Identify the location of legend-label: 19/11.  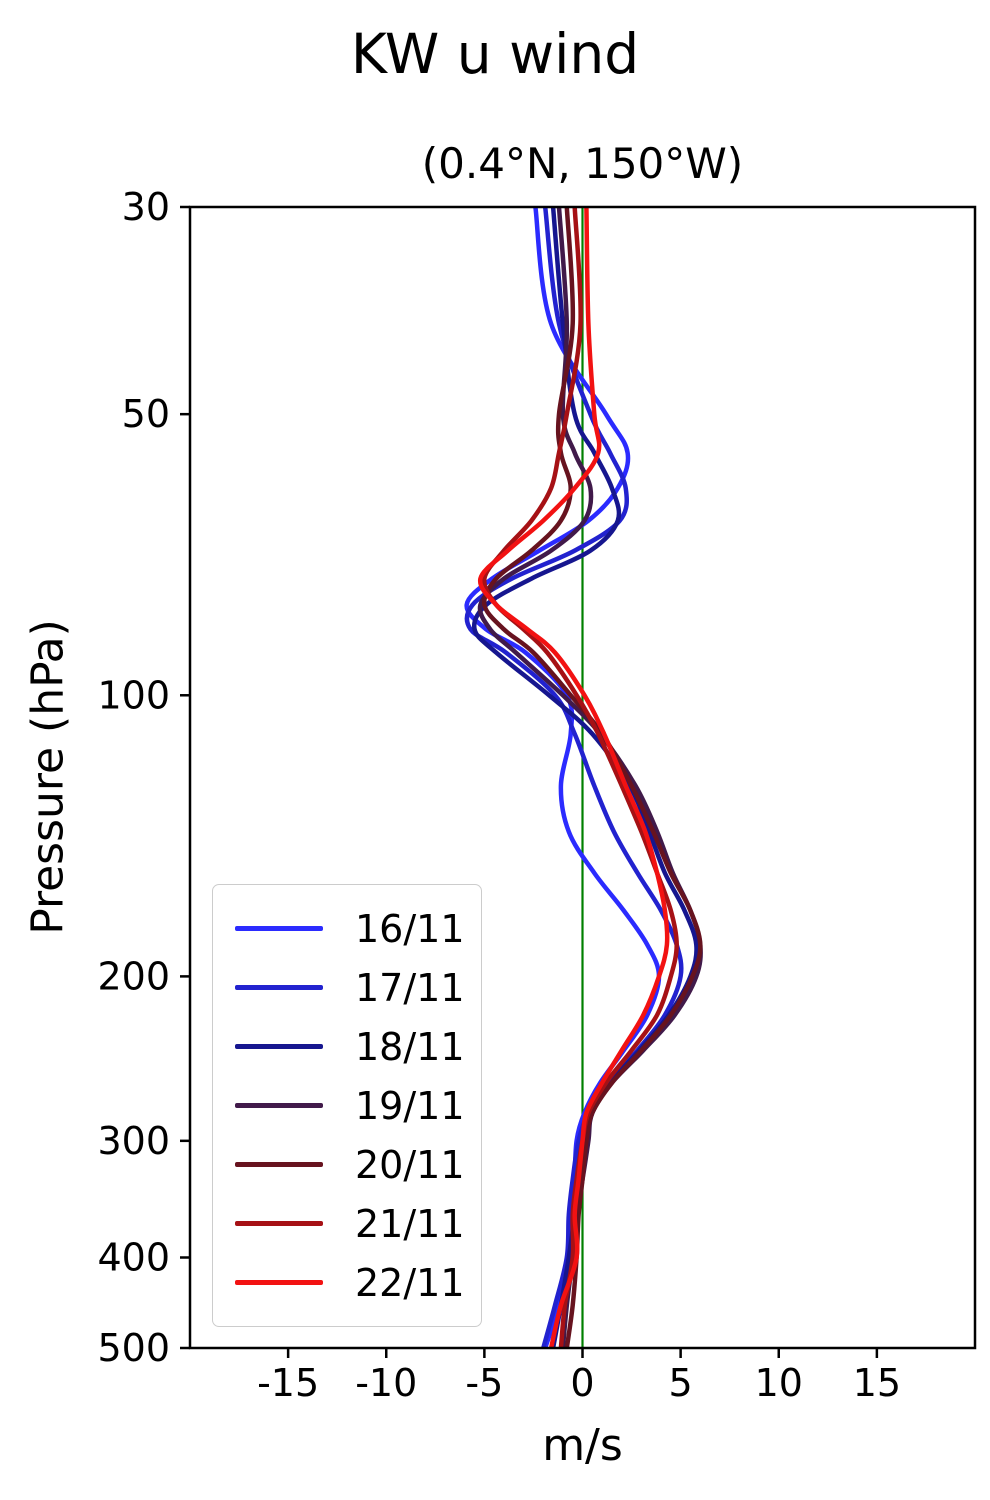
(410, 1105).